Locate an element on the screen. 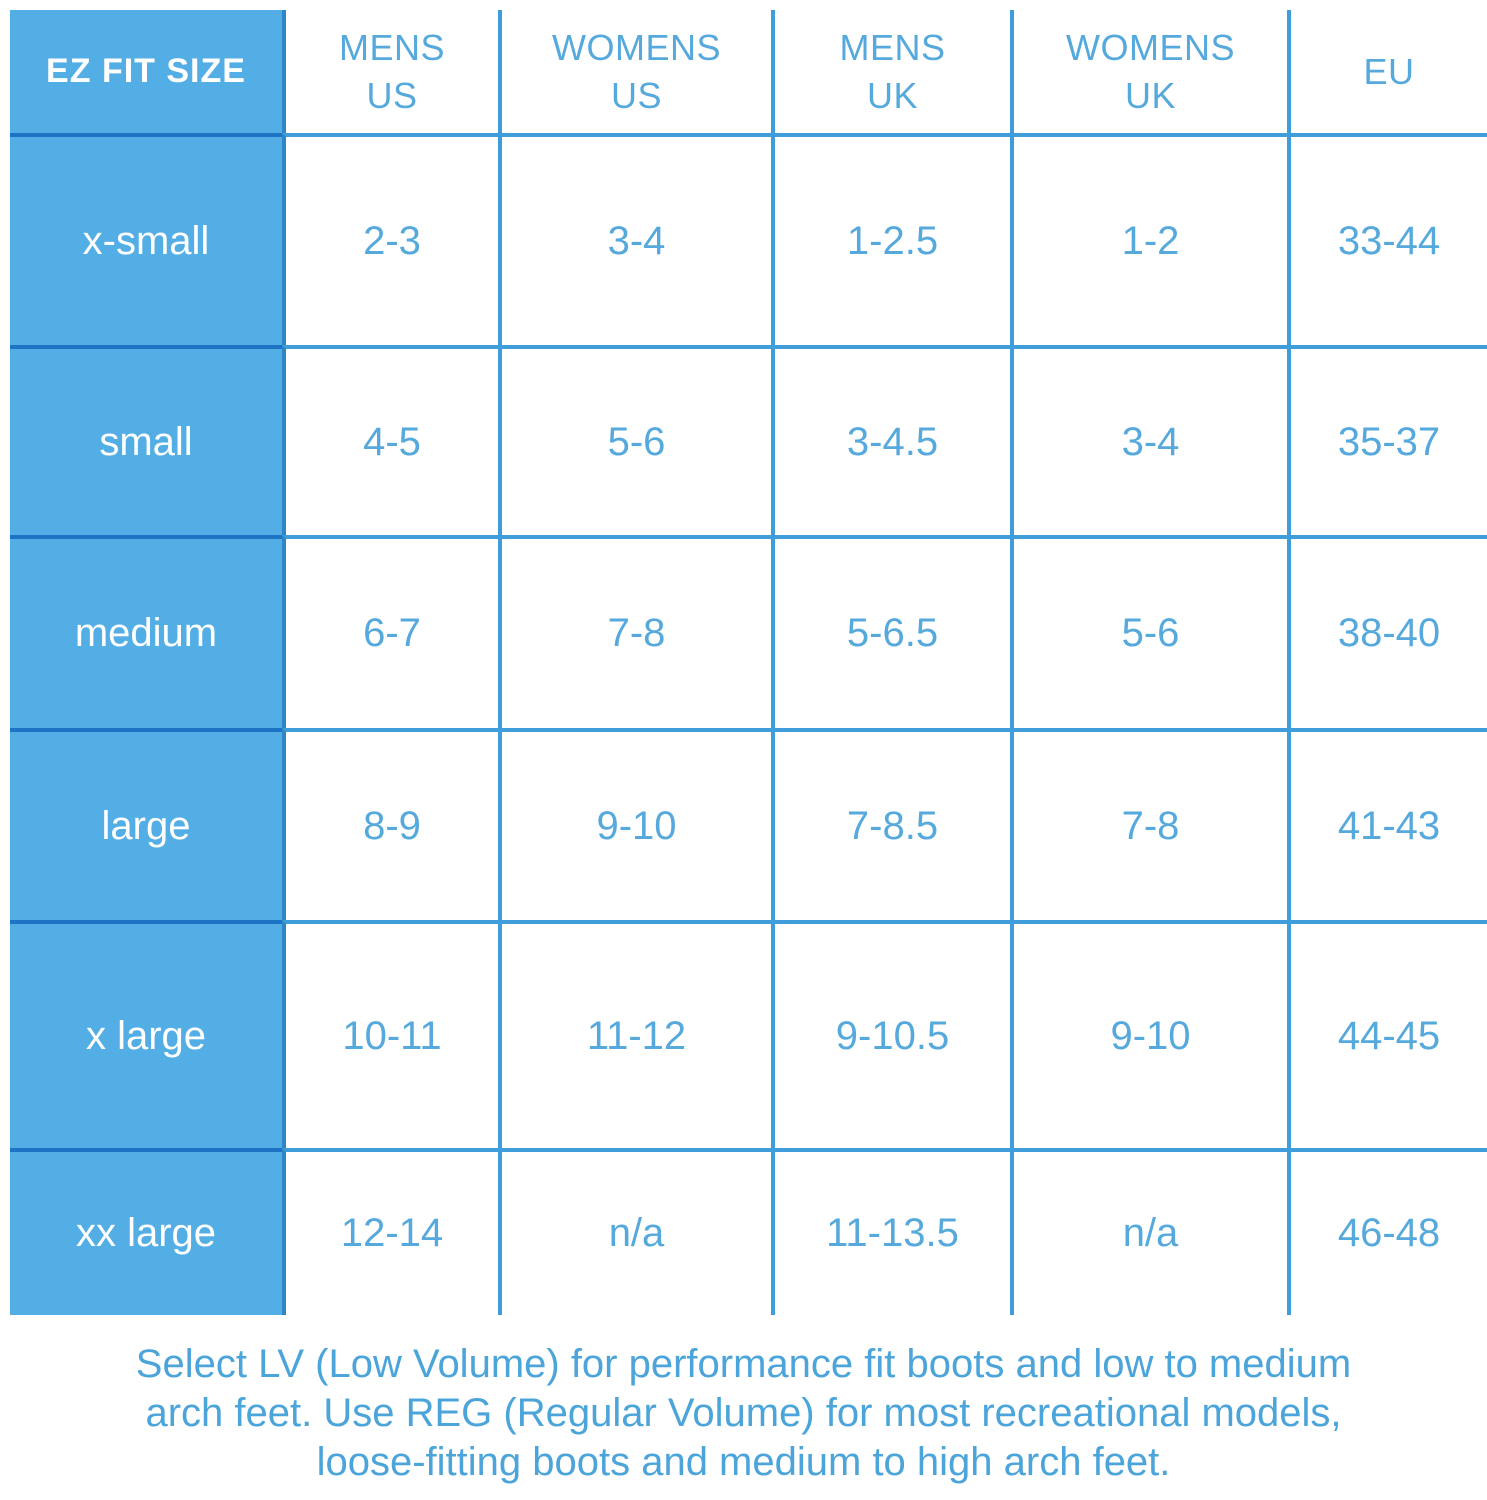 The height and width of the screenshot is (1500, 1487). cell-medium-womens-us: 7-8 is located at coordinates (634, 631).